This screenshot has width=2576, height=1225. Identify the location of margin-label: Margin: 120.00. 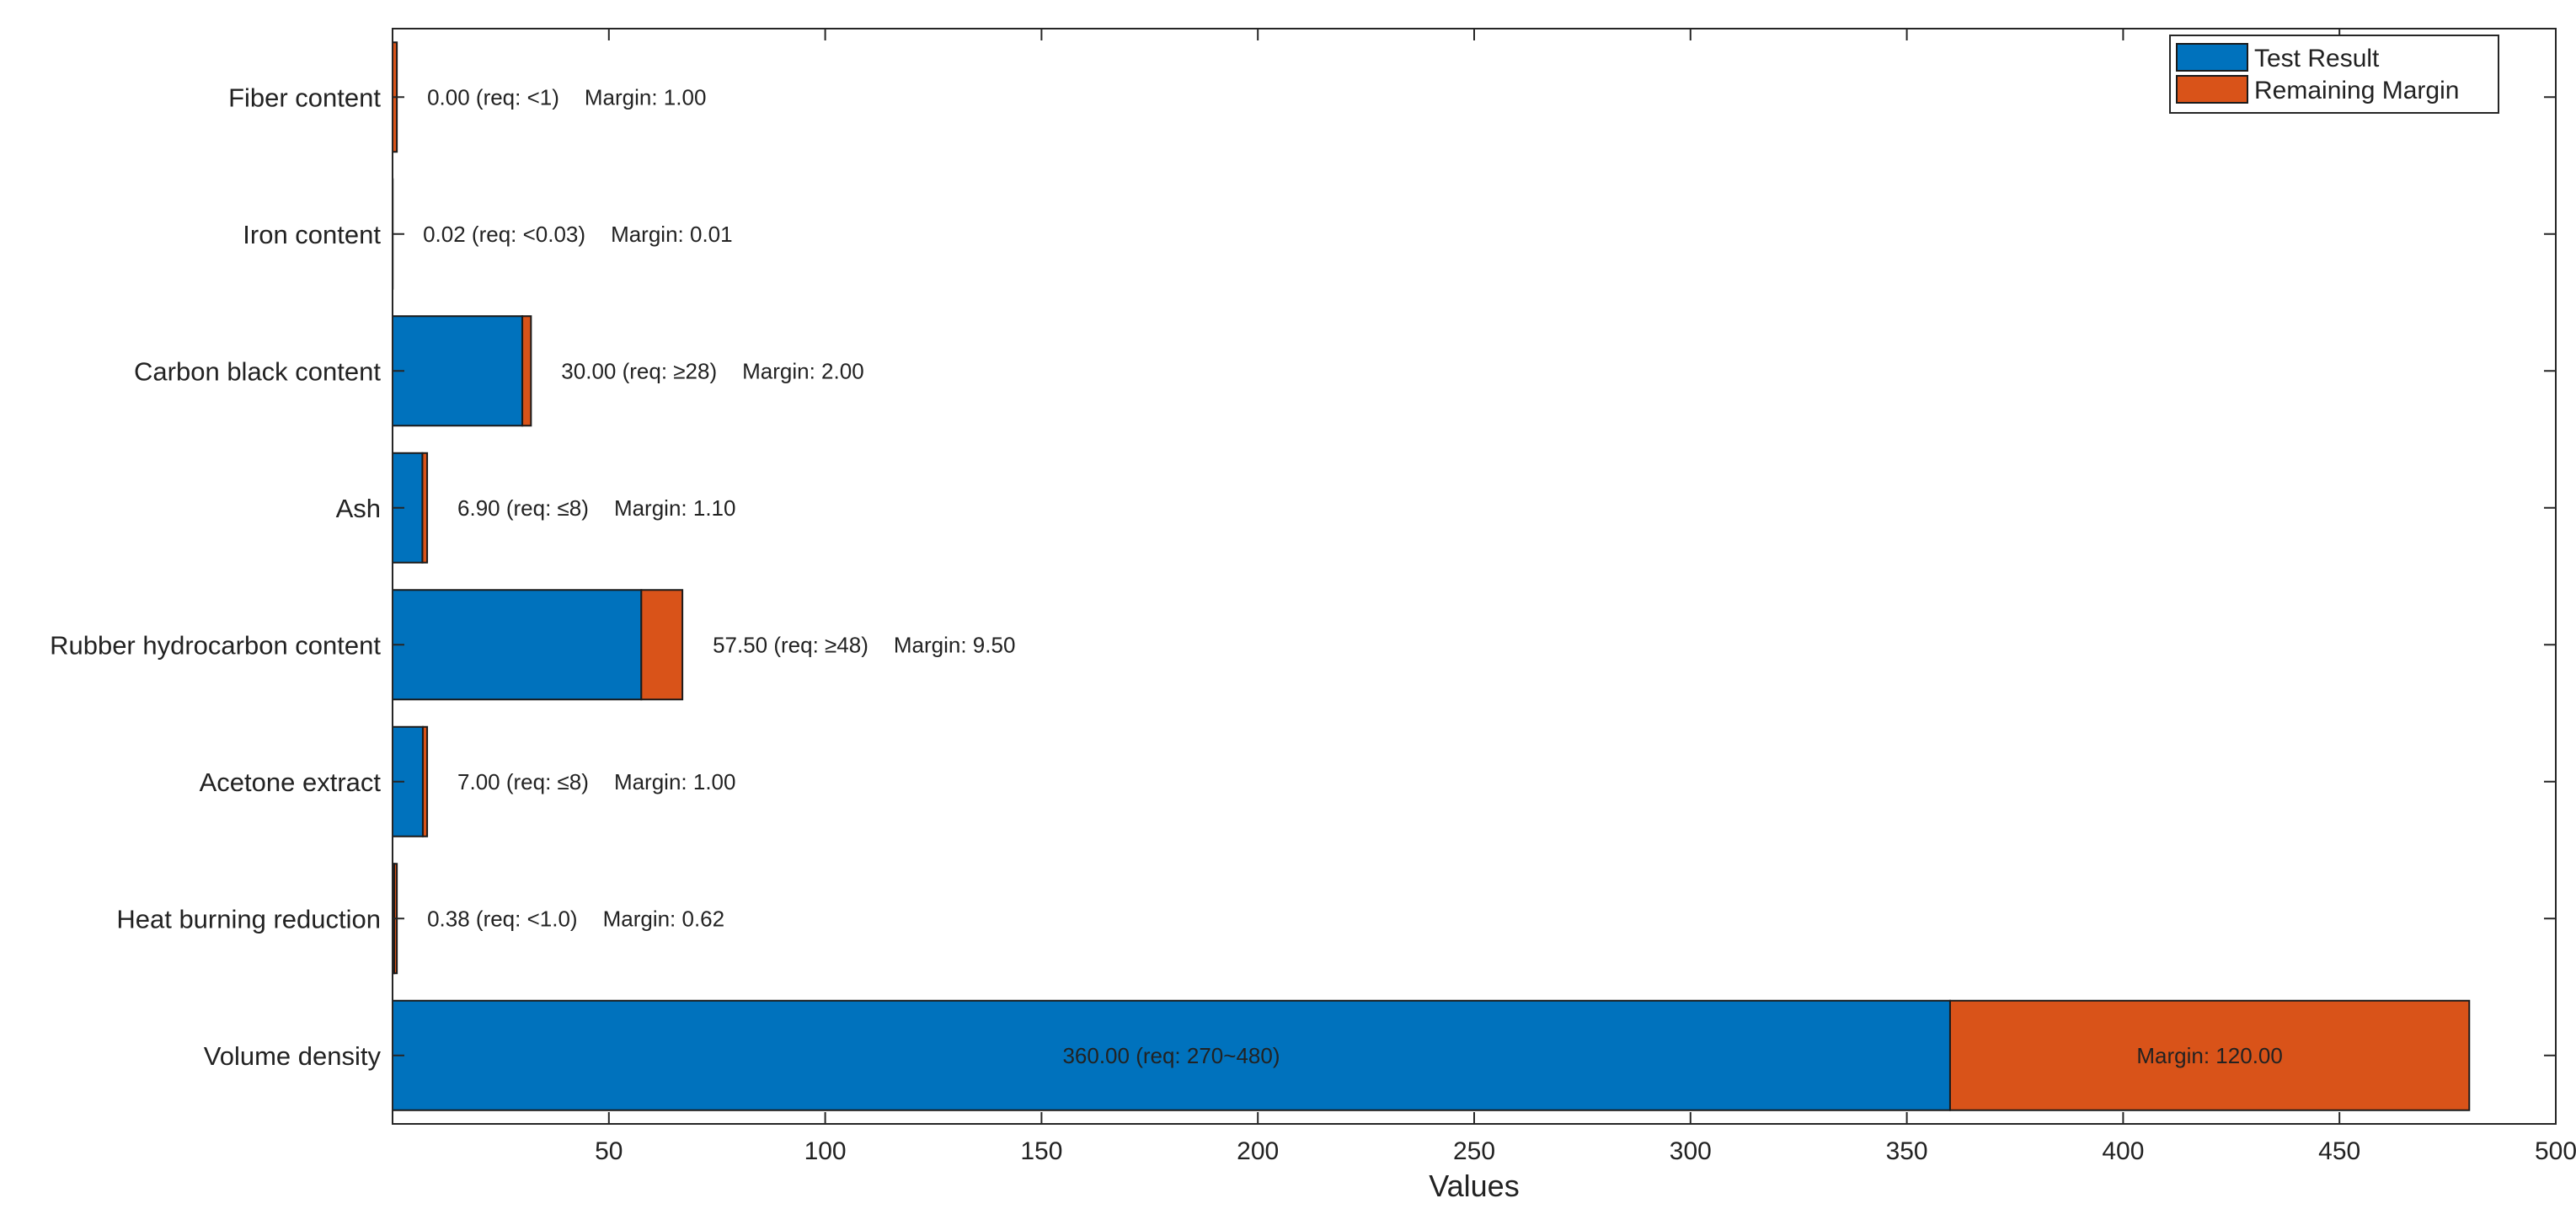
(2209, 1055).